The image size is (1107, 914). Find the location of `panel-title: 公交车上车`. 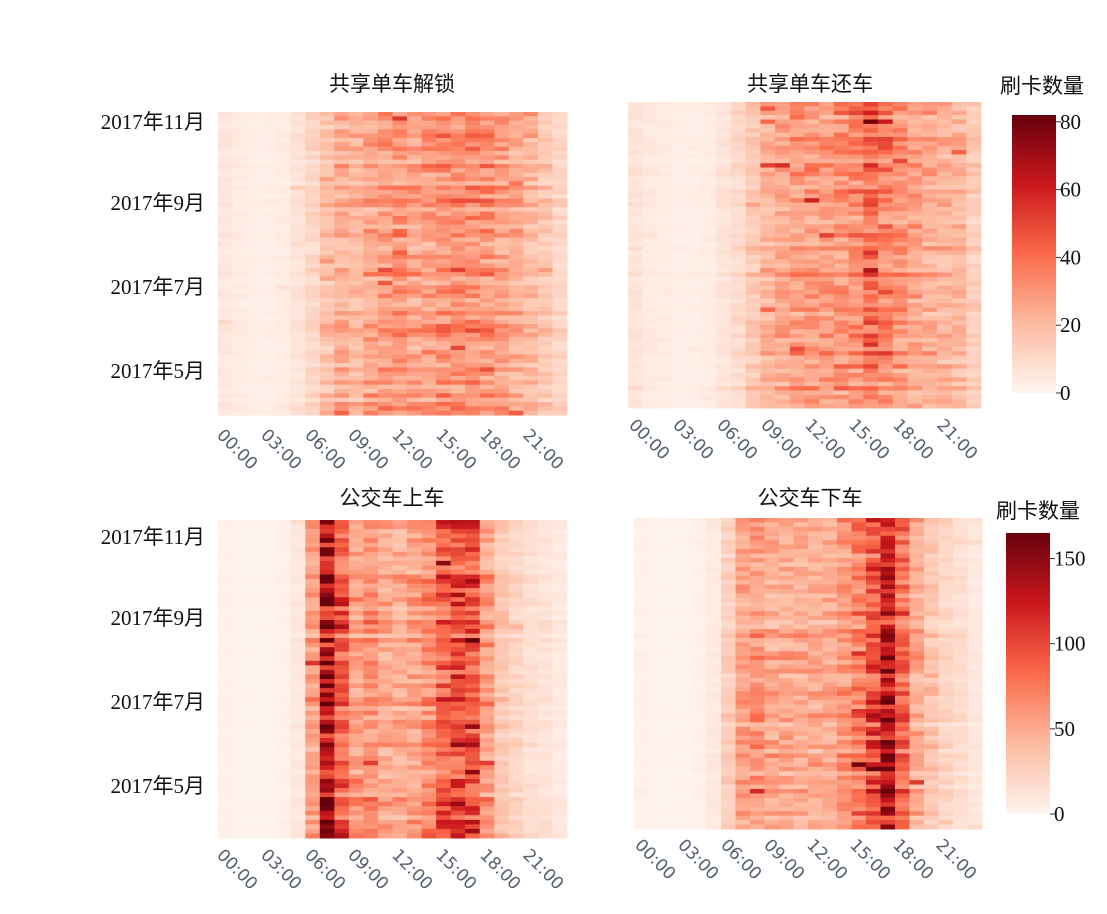

panel-title: 公交车上车 is located at coordinates (392, 498).